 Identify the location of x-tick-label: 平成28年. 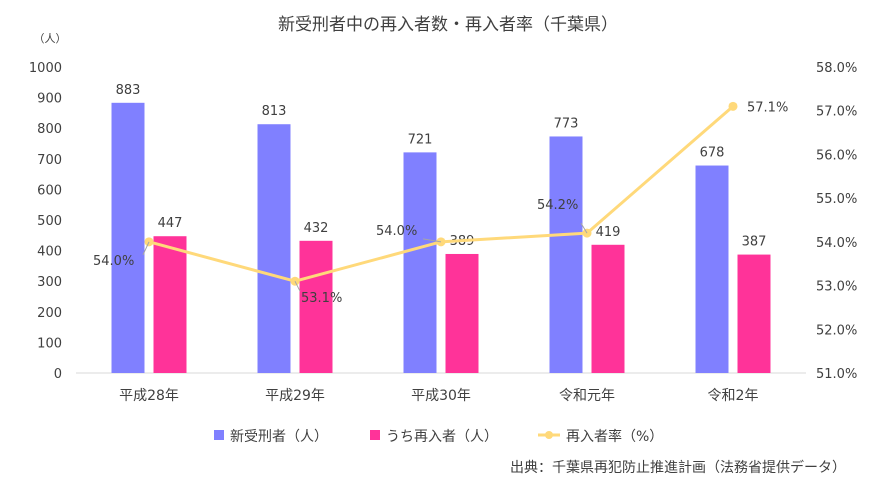
(149, 396).